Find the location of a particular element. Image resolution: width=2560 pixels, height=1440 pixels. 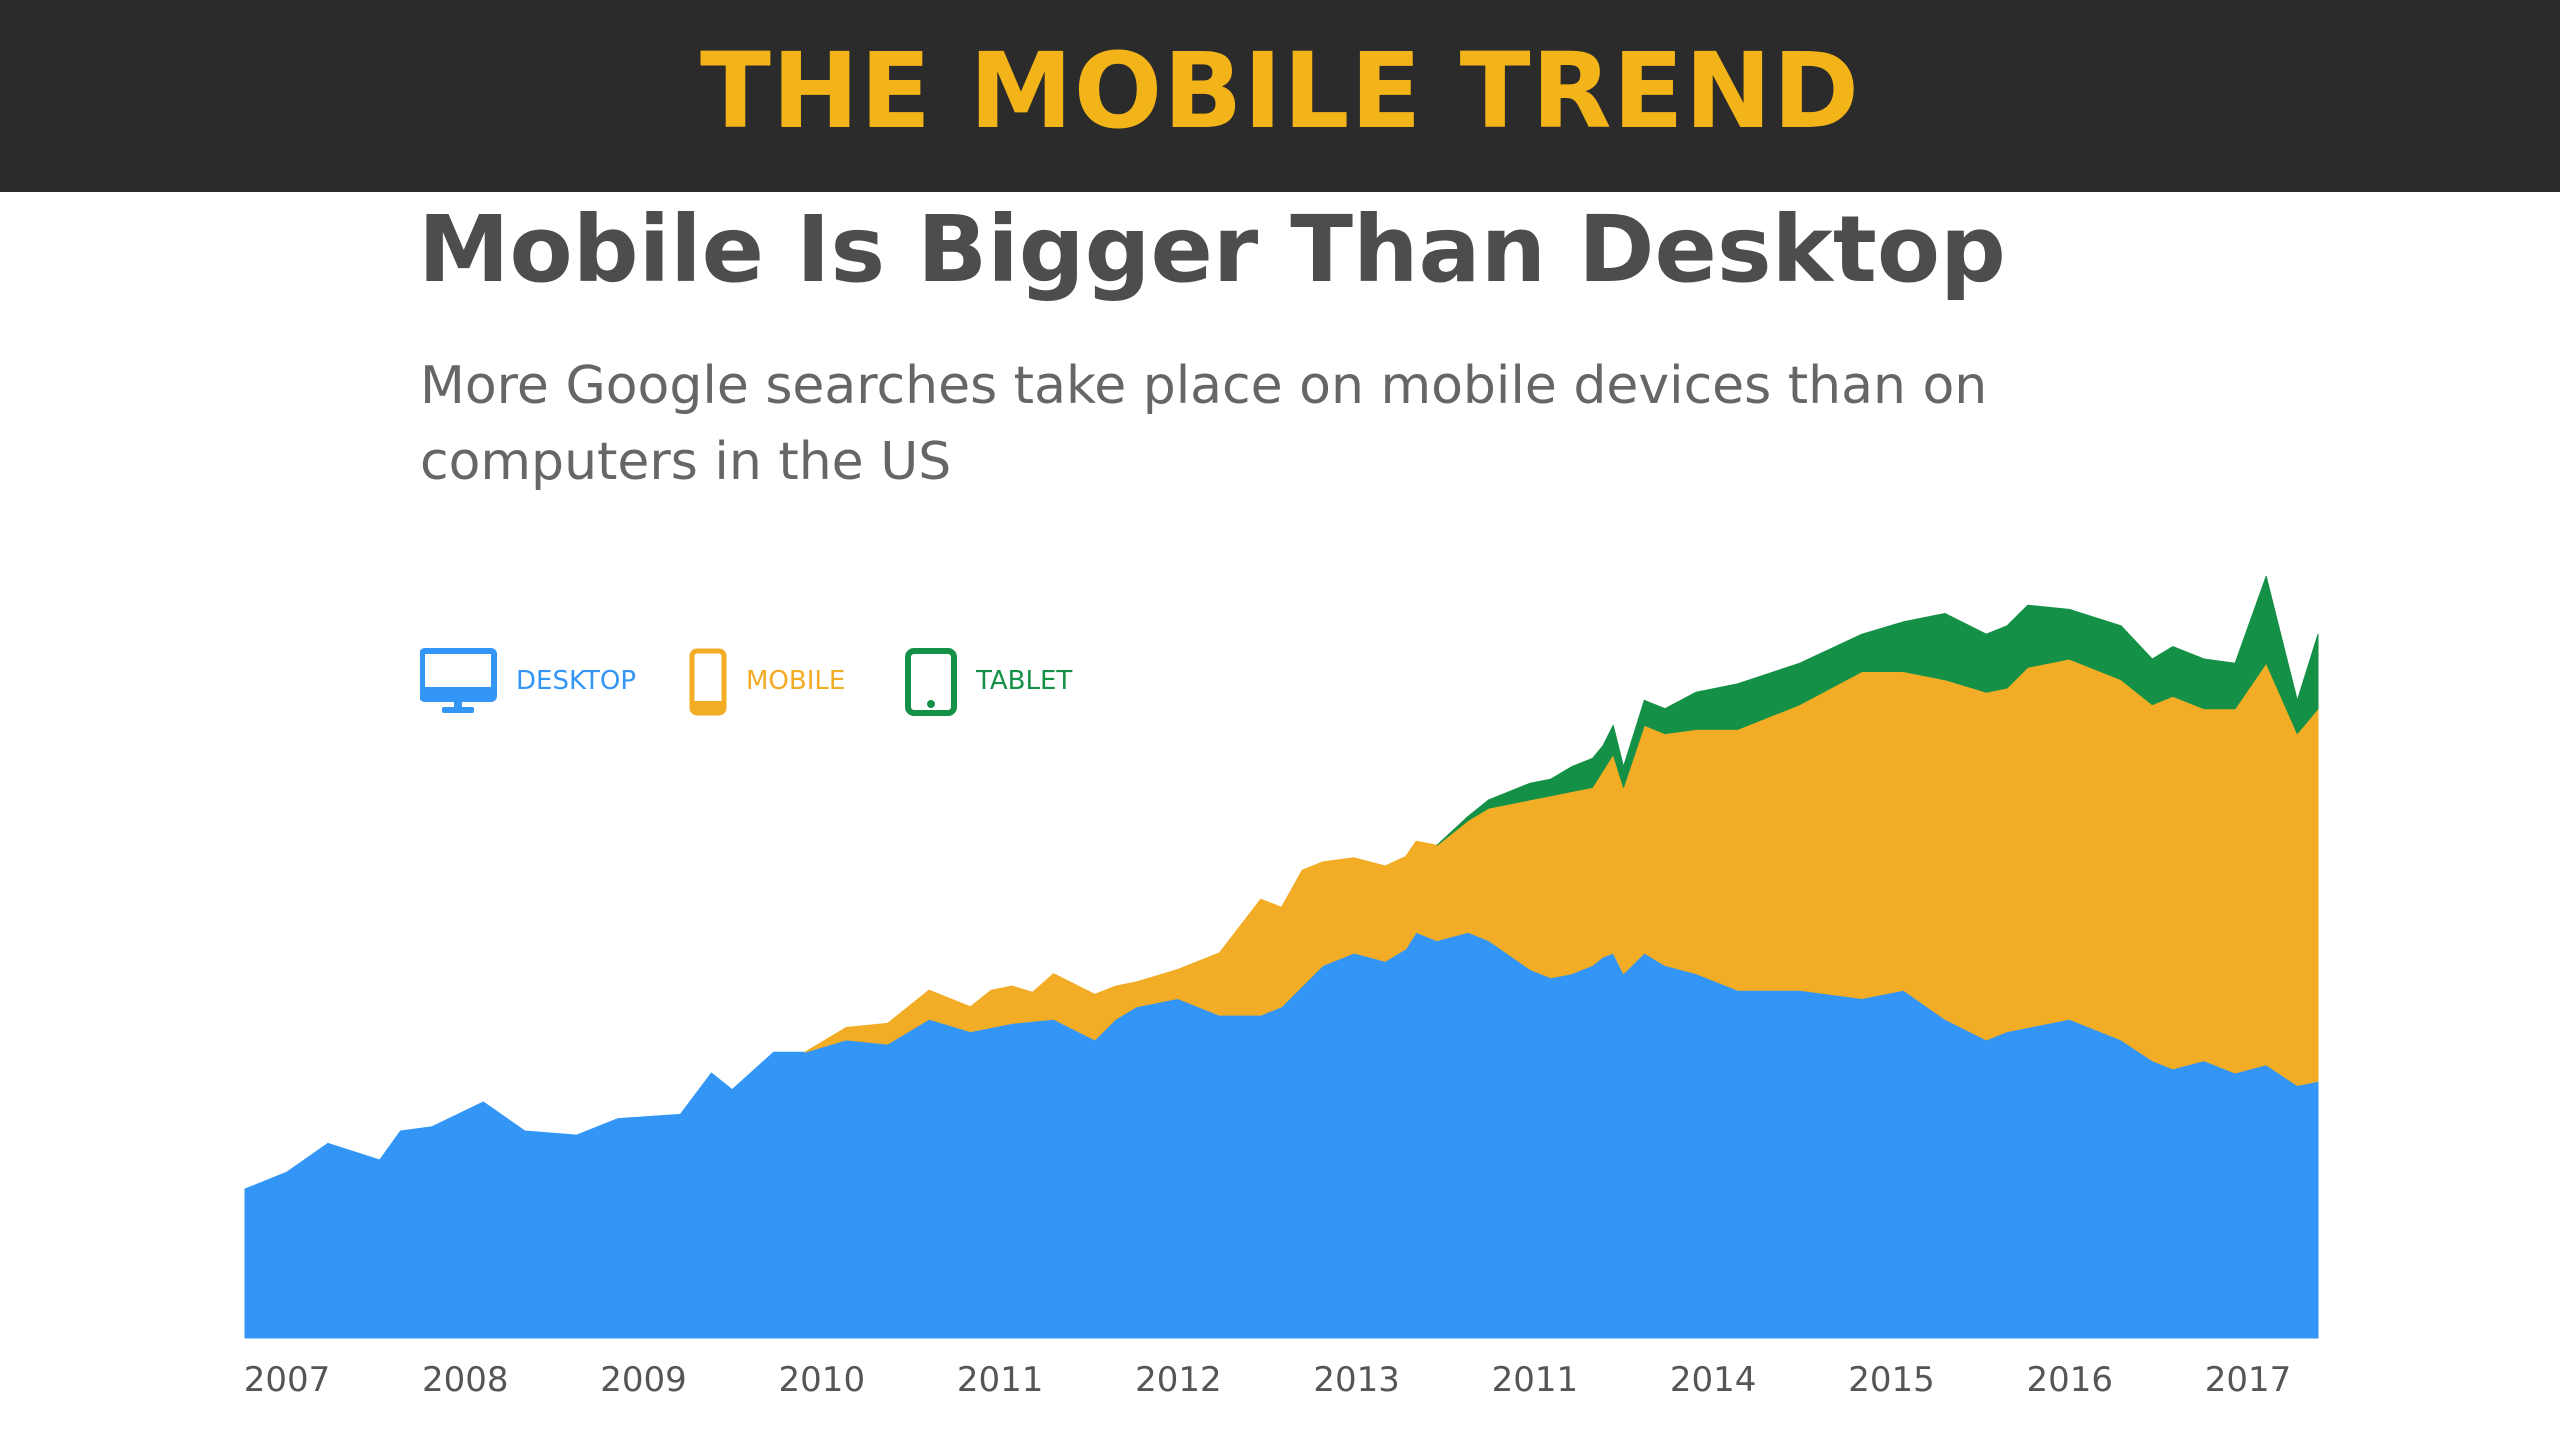

x-tick-label: 2017 is located at coordinates (2248, 1380).